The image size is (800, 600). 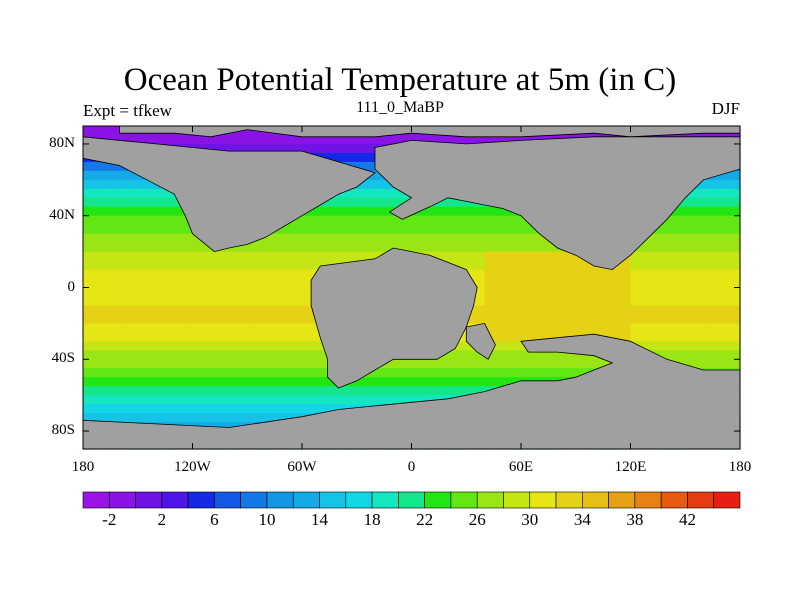 What do you see at coordinates (267, 519) in the screenshot?
I see `colorbar-label: 10` at bounding box center [267, 519].